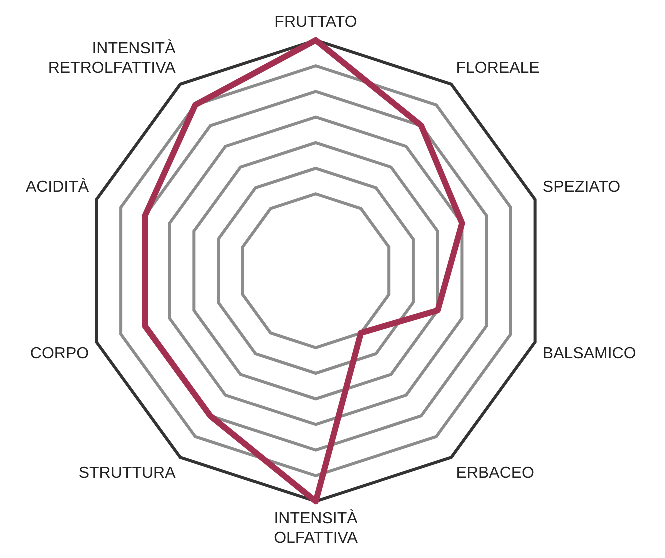  I want to click on spoke-label: FLOREALE, so click(498, 68).